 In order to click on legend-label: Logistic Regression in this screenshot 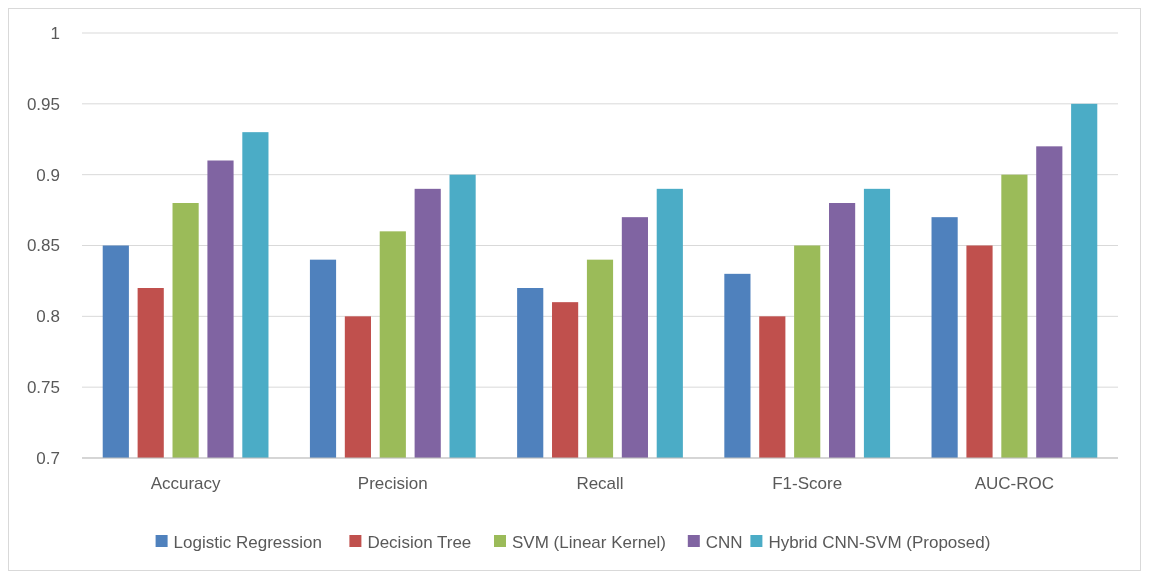, I will do `click(247, 542)`.